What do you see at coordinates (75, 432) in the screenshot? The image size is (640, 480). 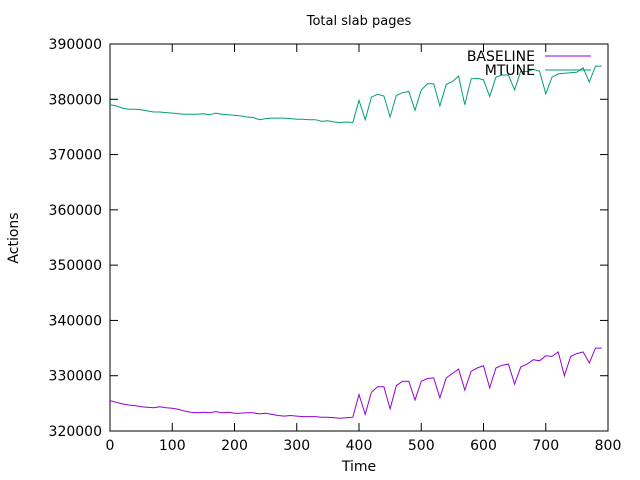 I see `y-tick-label: 320000` at bounding box center [75, 432].